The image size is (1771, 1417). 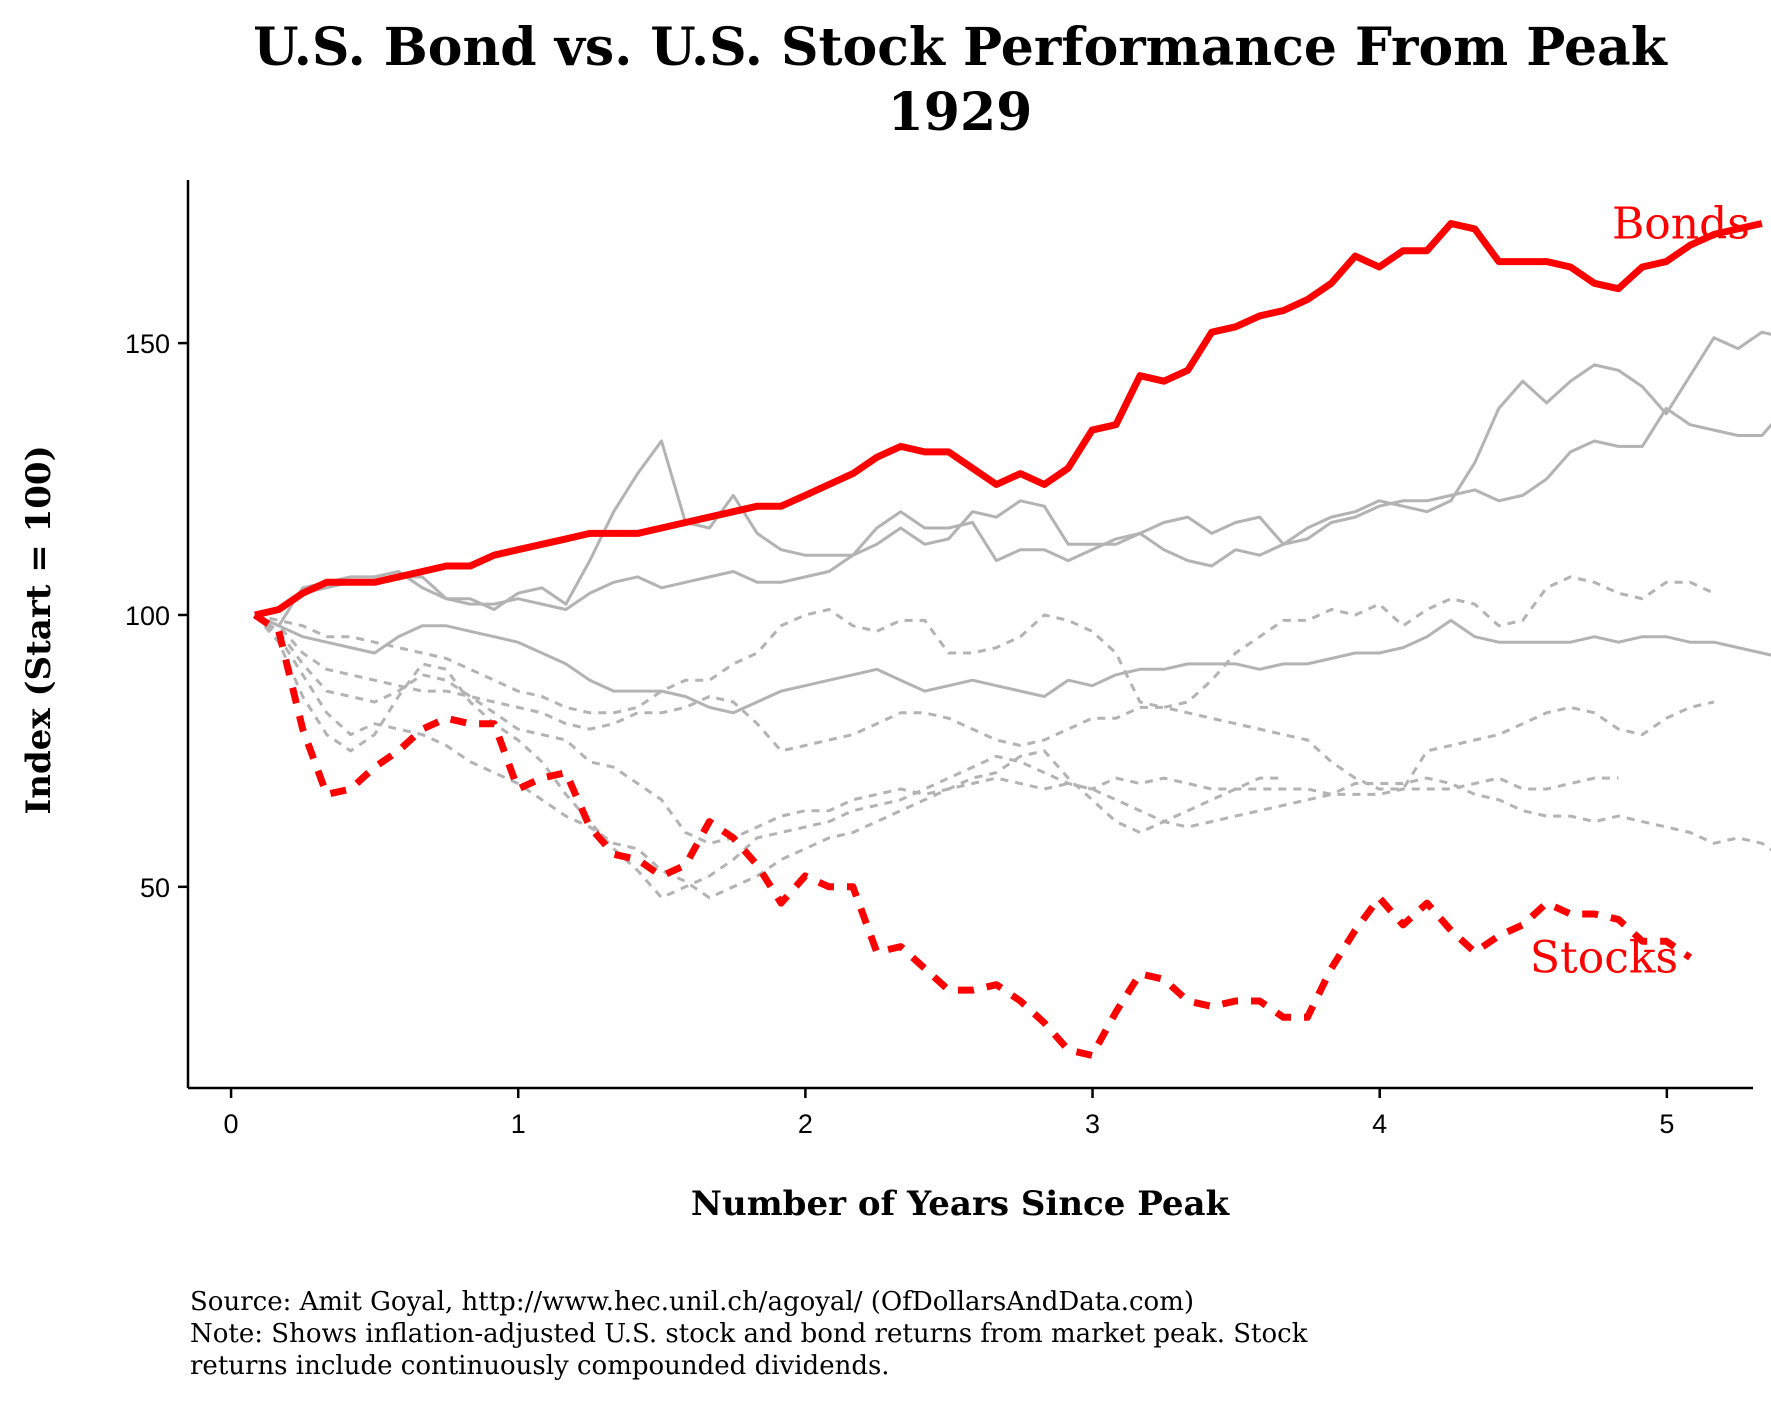 What do you see at coordinates (155, 888) in the screenshot?
I see `y-tick-label: 50` at bounding box center [155, 888].